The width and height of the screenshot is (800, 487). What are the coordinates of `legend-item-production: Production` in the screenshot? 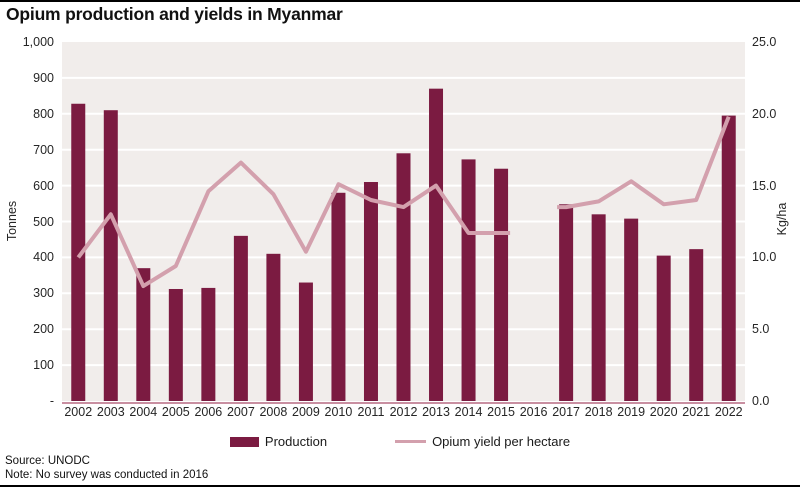 It's located at (278, 441).